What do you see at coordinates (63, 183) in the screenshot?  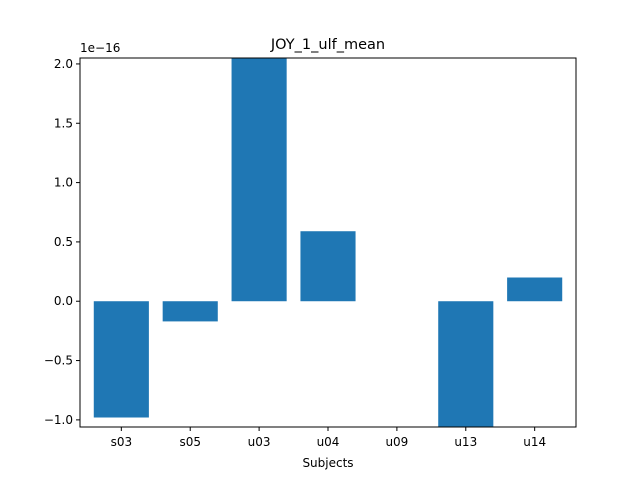 I see `y-tick-label: 1.0` at bounding box center [63, 183].